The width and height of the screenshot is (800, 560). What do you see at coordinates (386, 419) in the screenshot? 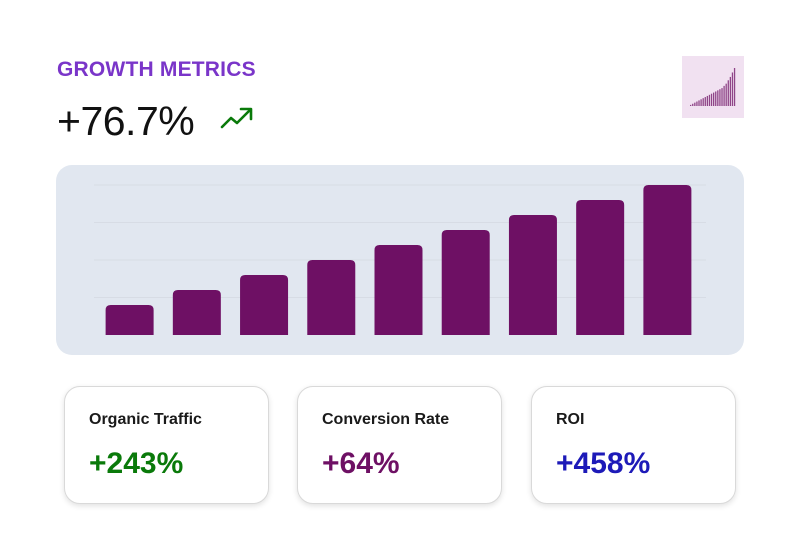
I see `metric-label: Conversion Rate` at bounding box center [386, 419].